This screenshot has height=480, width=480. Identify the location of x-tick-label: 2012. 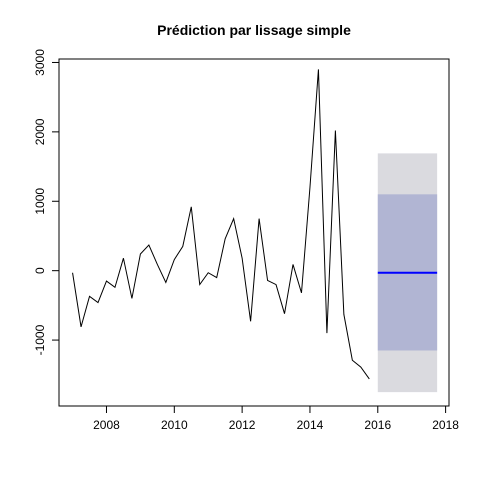
(242, 425).